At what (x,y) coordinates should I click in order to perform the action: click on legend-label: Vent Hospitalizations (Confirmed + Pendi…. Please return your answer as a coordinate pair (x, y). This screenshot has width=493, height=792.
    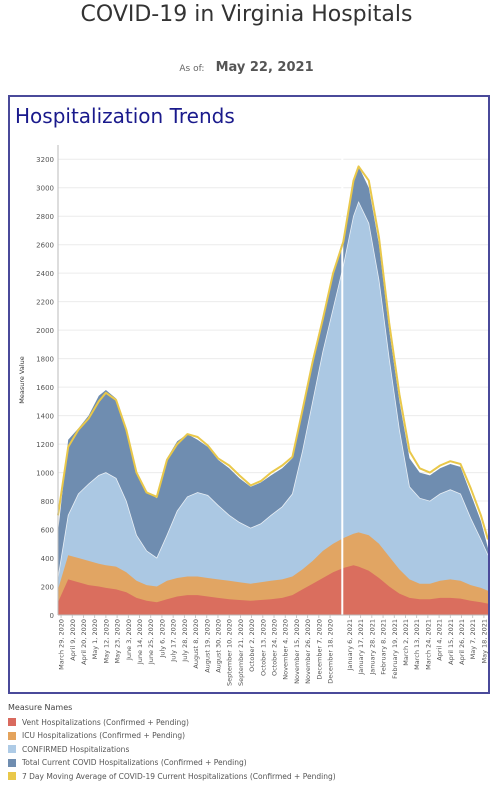
    Looking at the image, I should click on (105, 722).